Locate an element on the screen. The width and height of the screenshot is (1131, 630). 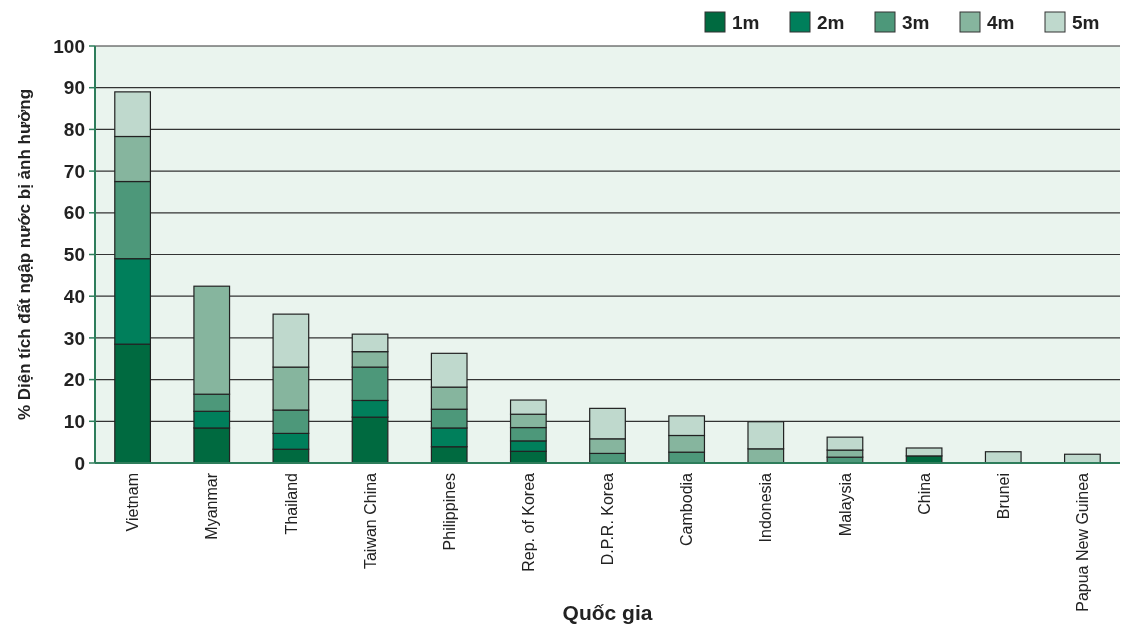
y-tick-label: 0 is located at coordinates (79, 463).